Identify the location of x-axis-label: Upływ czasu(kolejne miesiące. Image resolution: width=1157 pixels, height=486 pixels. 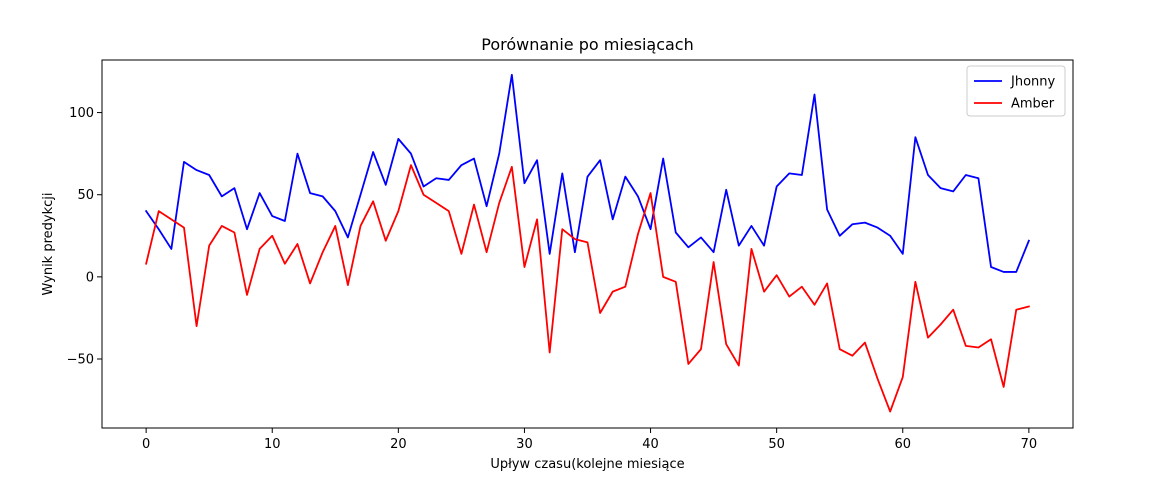
(587, 464).